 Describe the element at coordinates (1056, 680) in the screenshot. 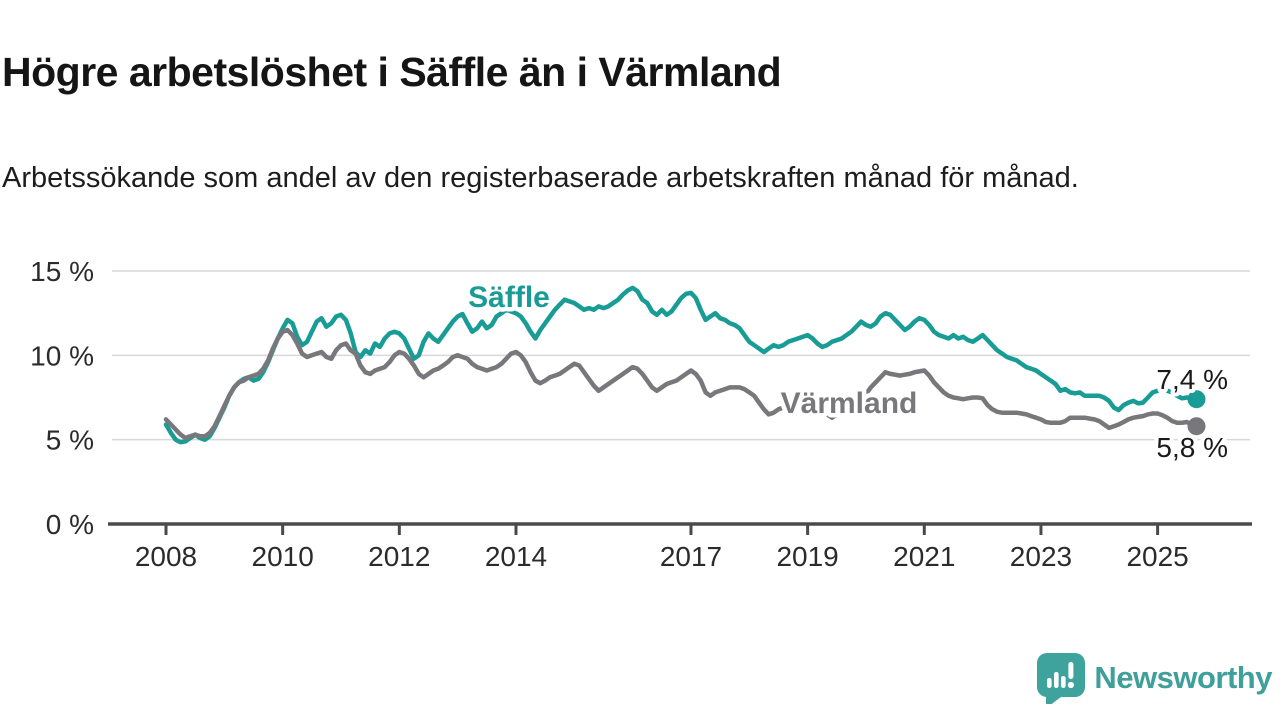

I see `bar-icon-tall` at that location.